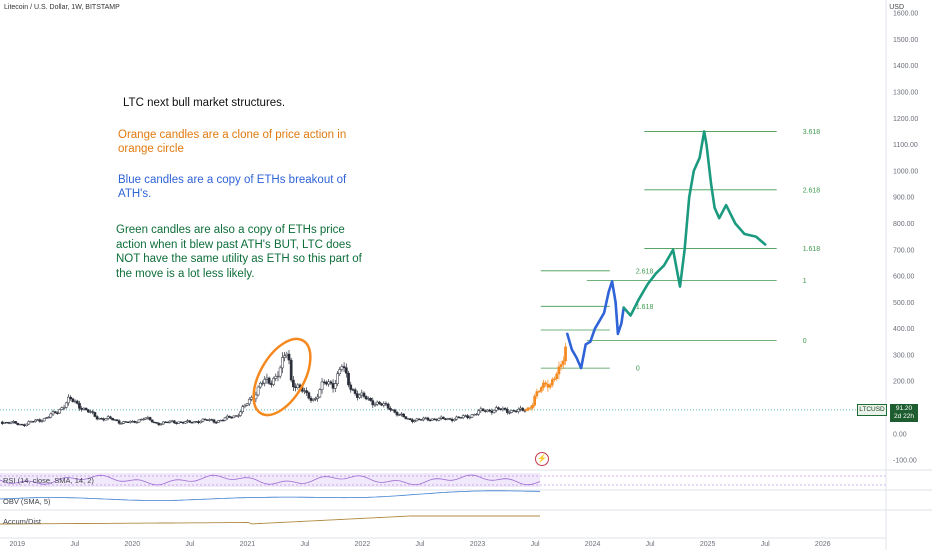  What do you see at coordinates (593, 544) in the screenshot?
I see `x-tick-label: 2024` at bounding box center [593, 544].